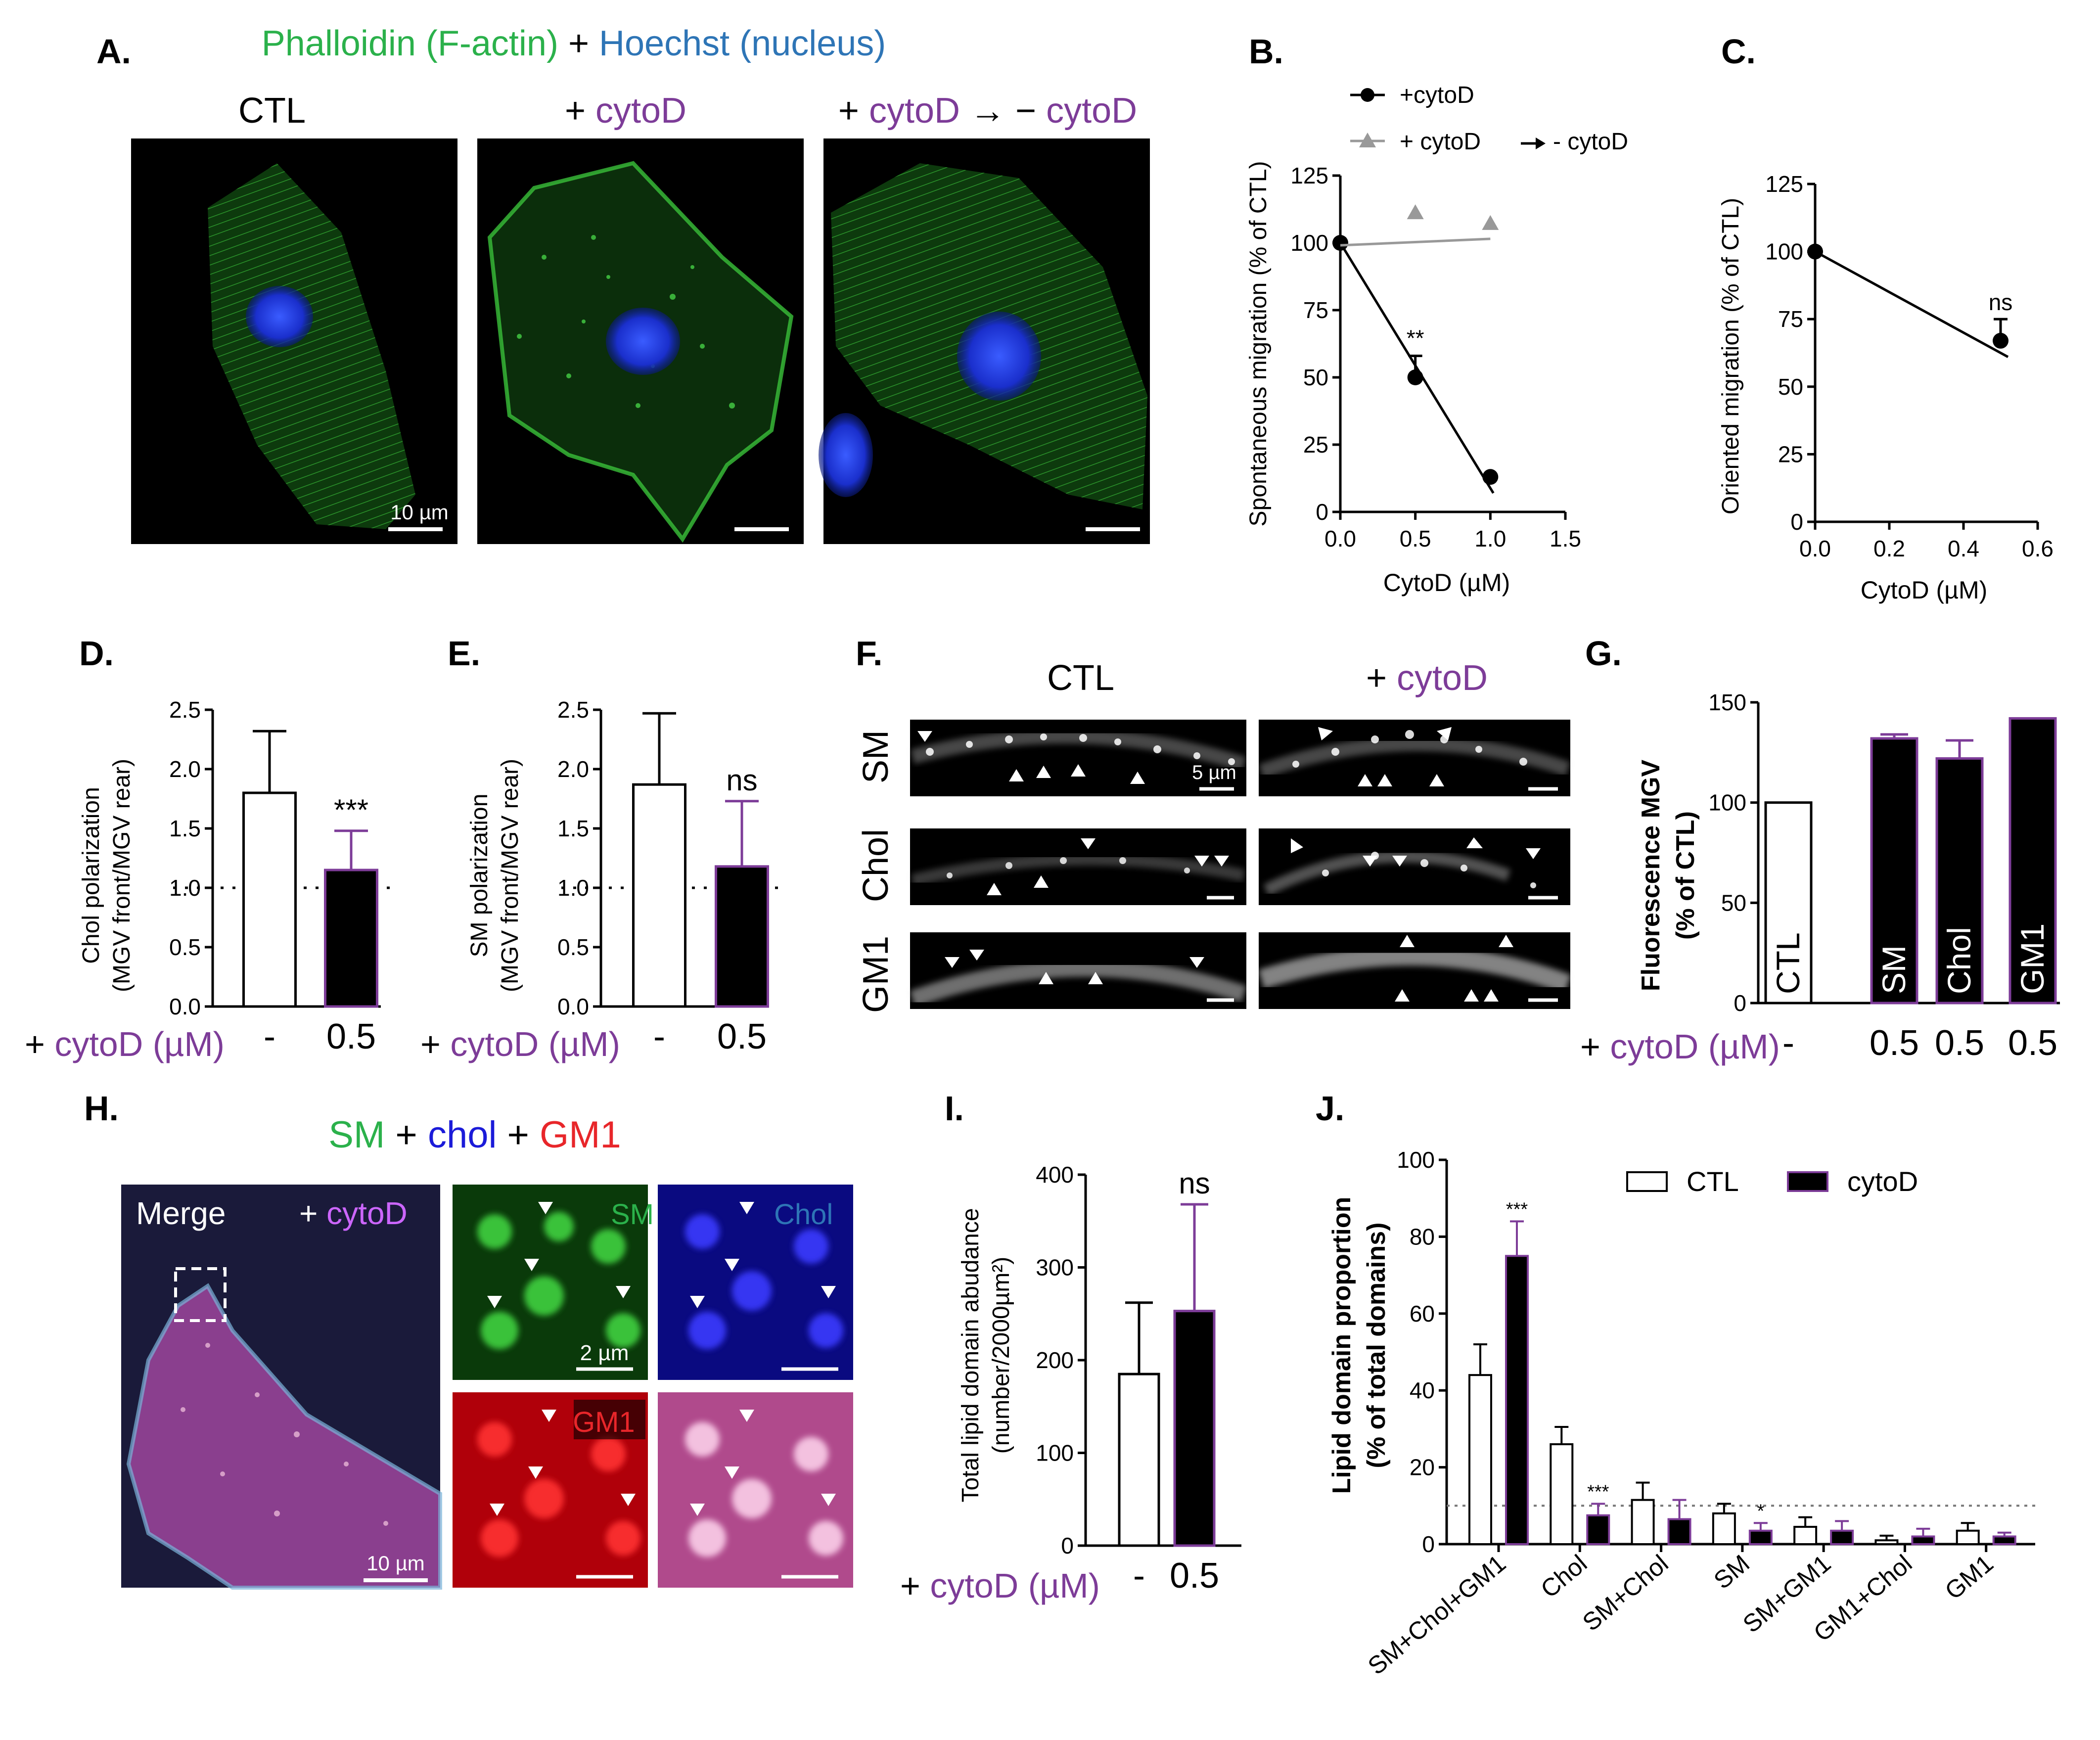 Image resolution: width=2100 pixels, height=1740 pixels. What do you see at coordinates (1889, 548) in the screenshot?
I see `chart-c-x-tick-label: 0.2` at bounding box center [1889, 548].